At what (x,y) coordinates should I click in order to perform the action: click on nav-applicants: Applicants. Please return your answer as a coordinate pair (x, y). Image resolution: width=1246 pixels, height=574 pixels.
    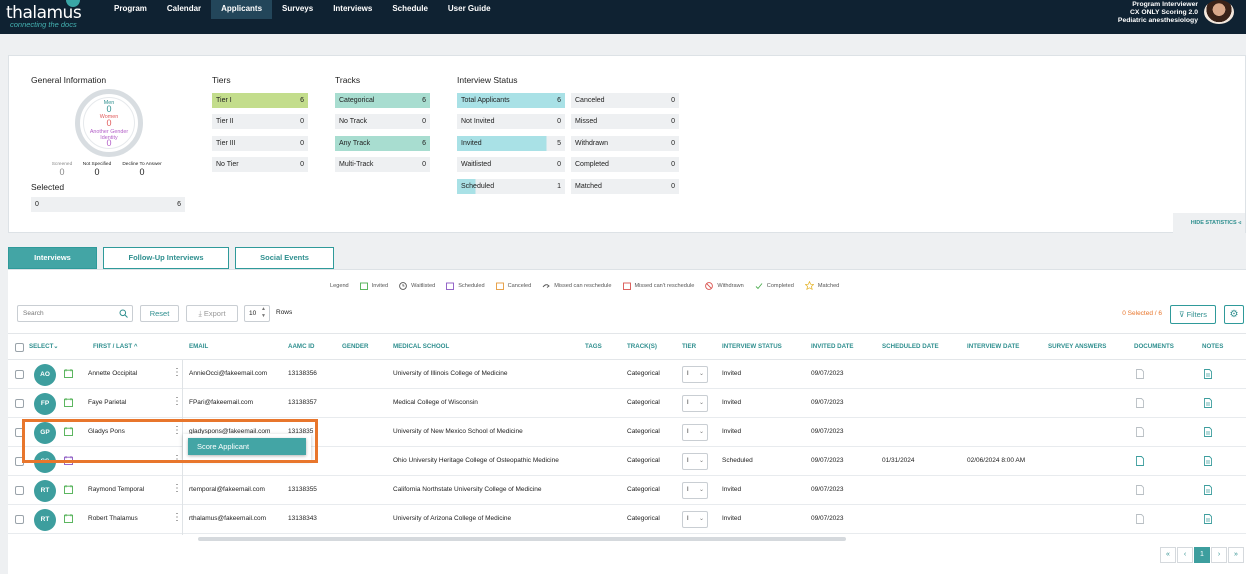
    Looking at the image, I should click on (242, 9).